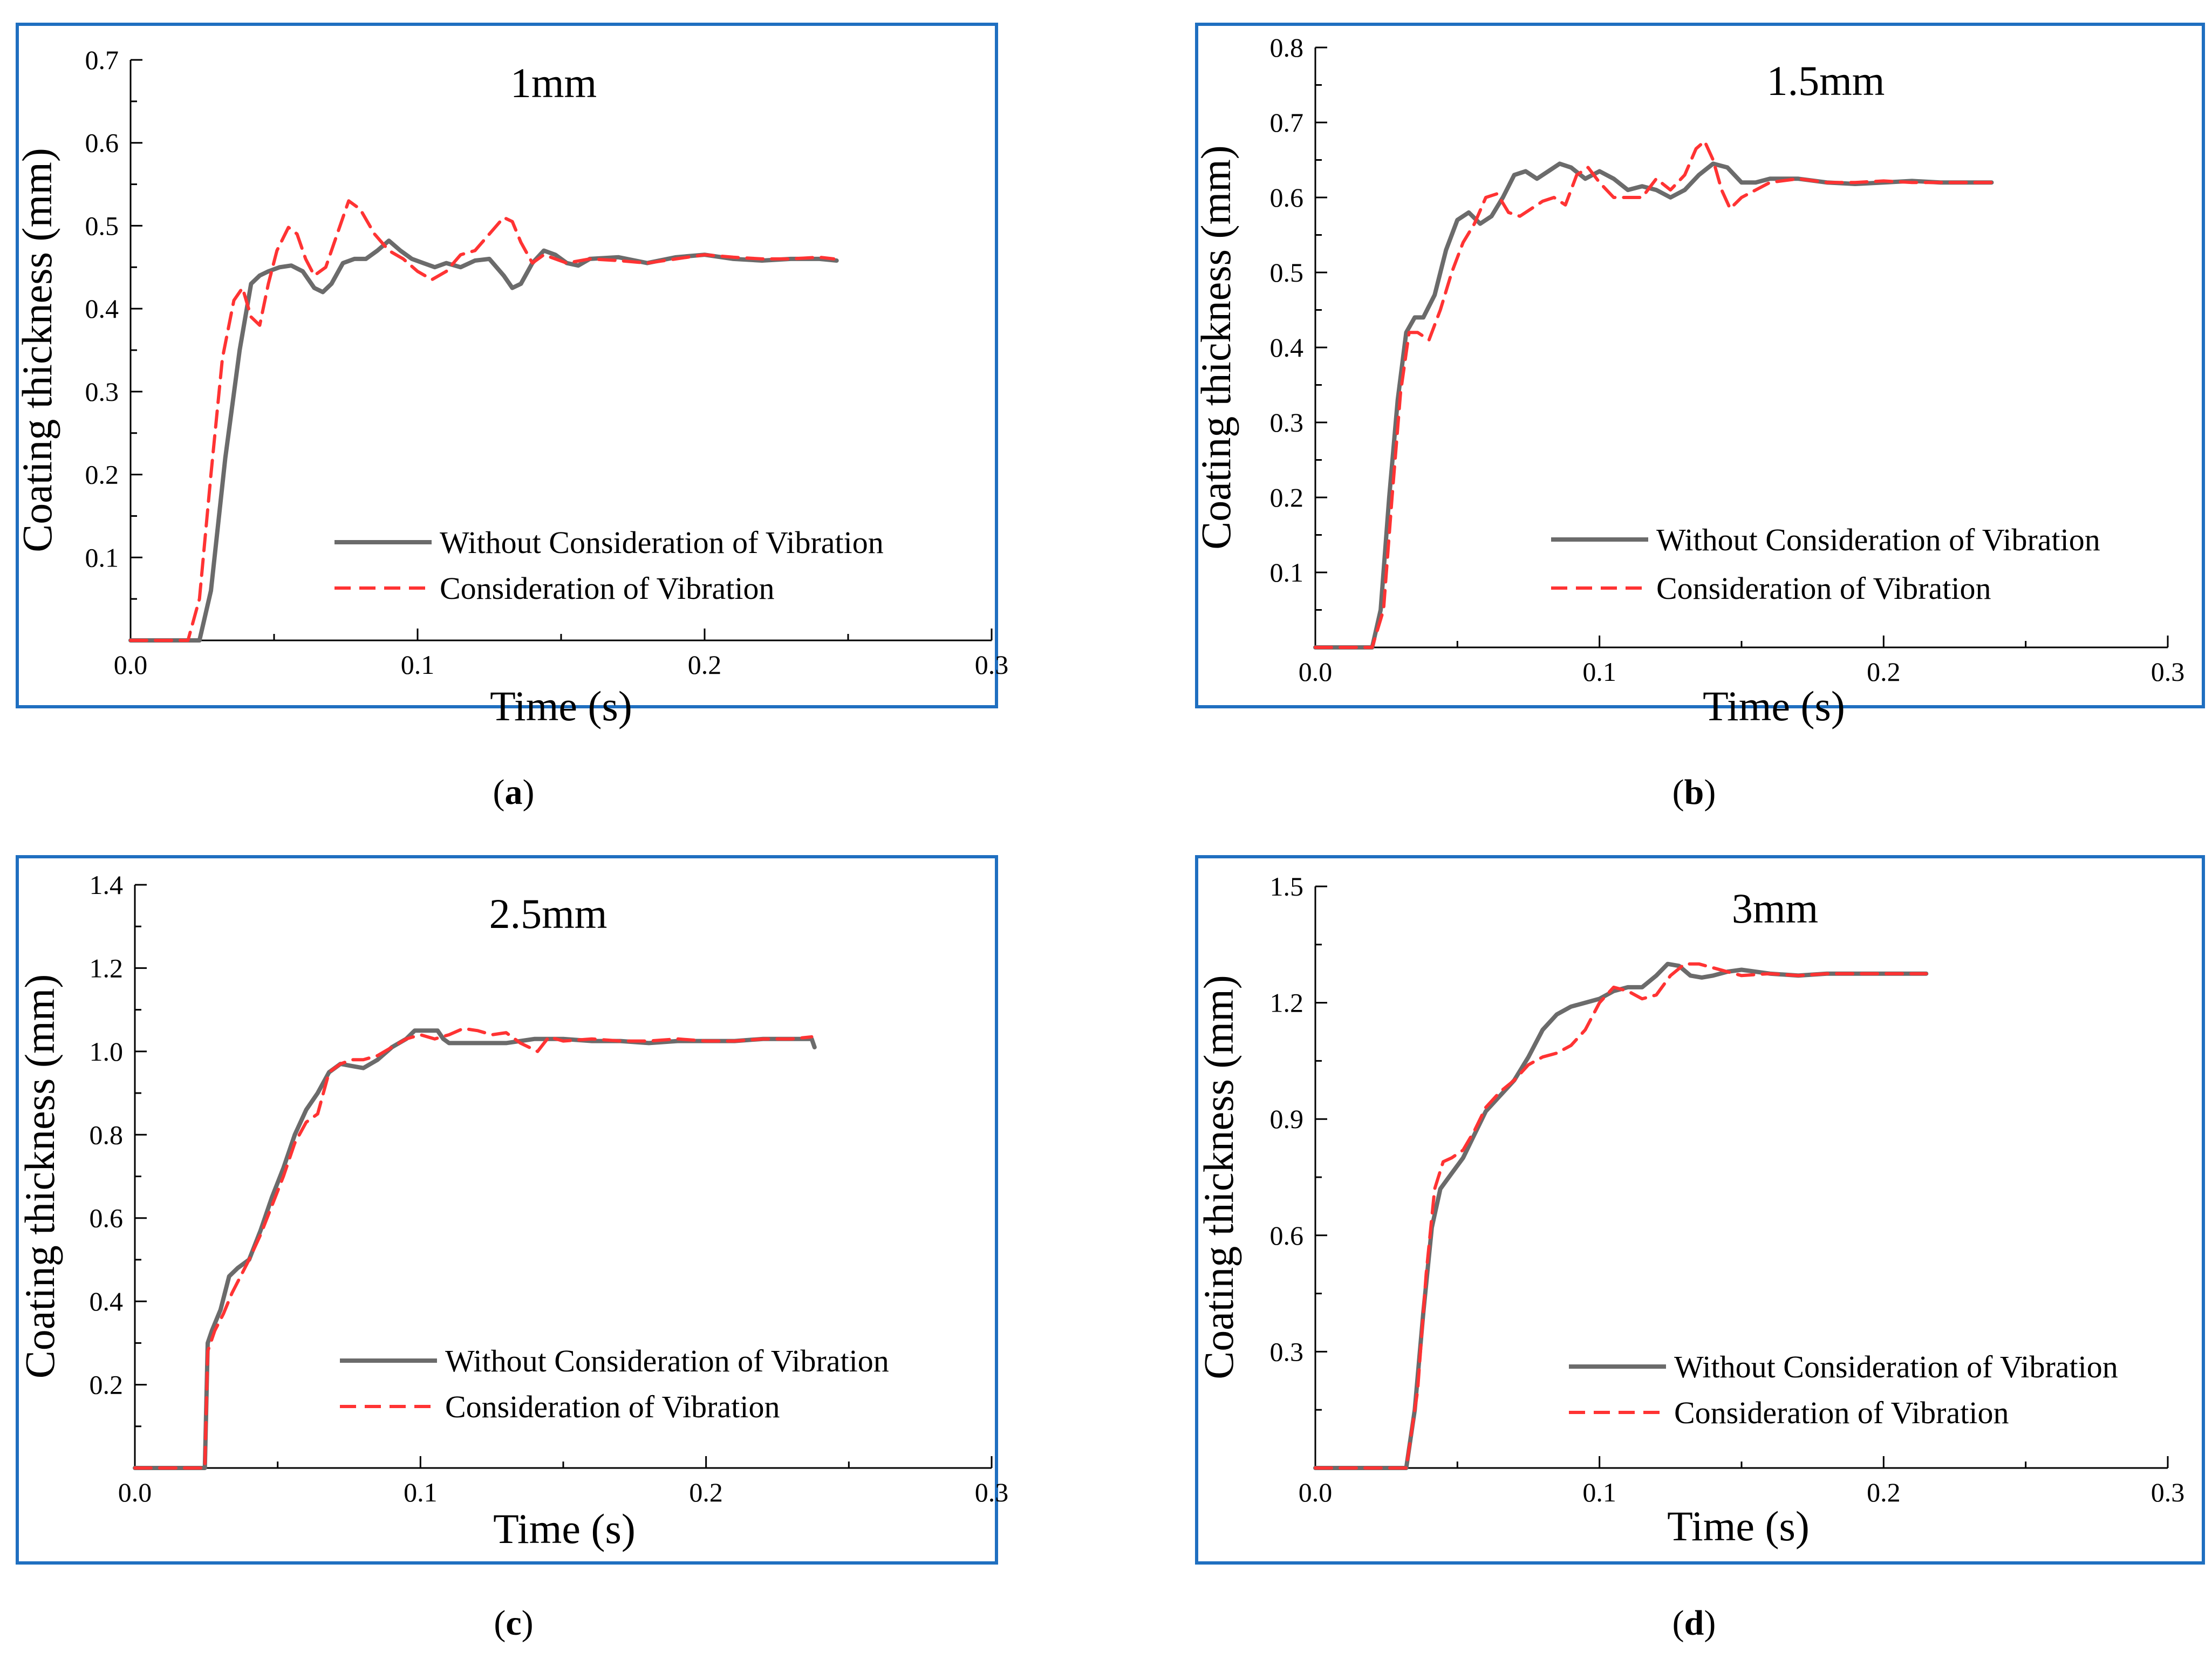 The width and height of the screenshot is (2212, 1673). What do you see at coordinates (553, 82) in the screenshot?
I see `chart-title: 1mm` at bounding box center [553, 82].